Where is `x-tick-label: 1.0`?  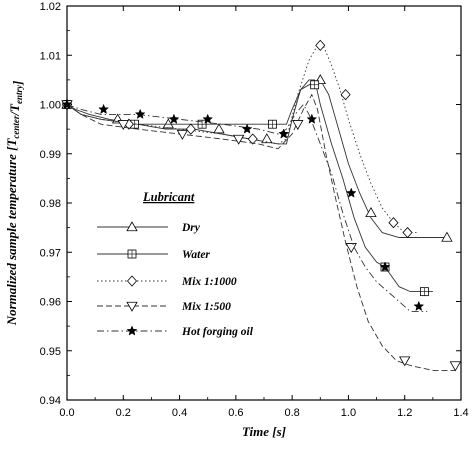 x-tick-label: 1.0 is located at coordinates (348, 413).